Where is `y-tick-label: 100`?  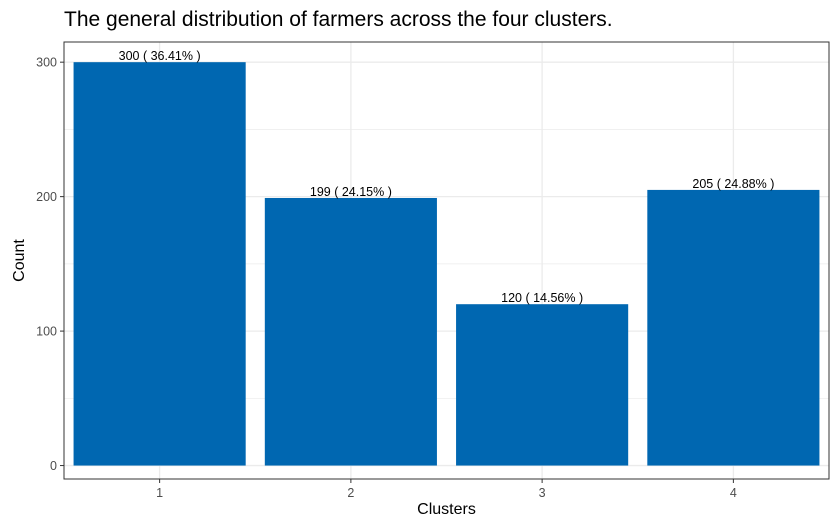 y-tick-label: 100 is located at coordinates (46, 332).